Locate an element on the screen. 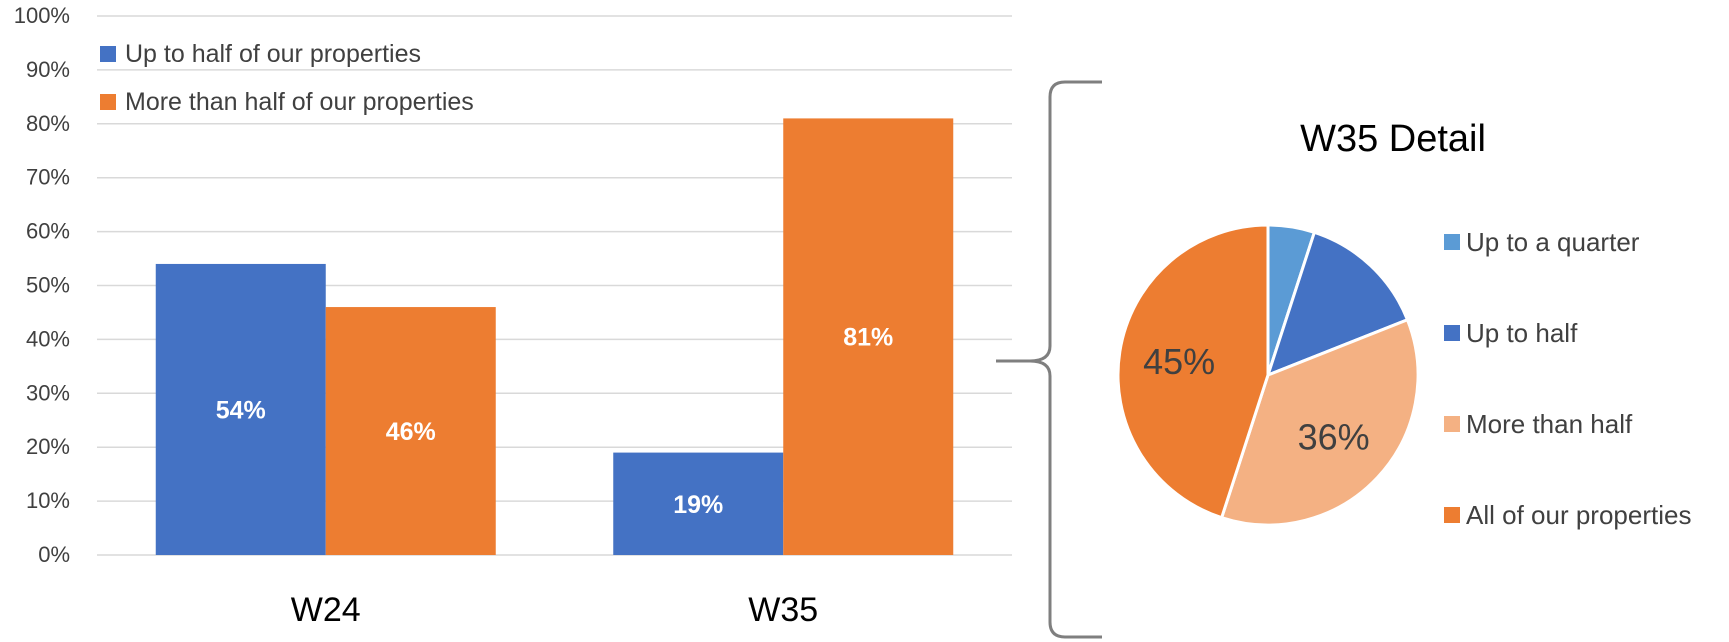 This screenshot has width=1729, height=642. pie-slices is located at coordinates (1268, 375).